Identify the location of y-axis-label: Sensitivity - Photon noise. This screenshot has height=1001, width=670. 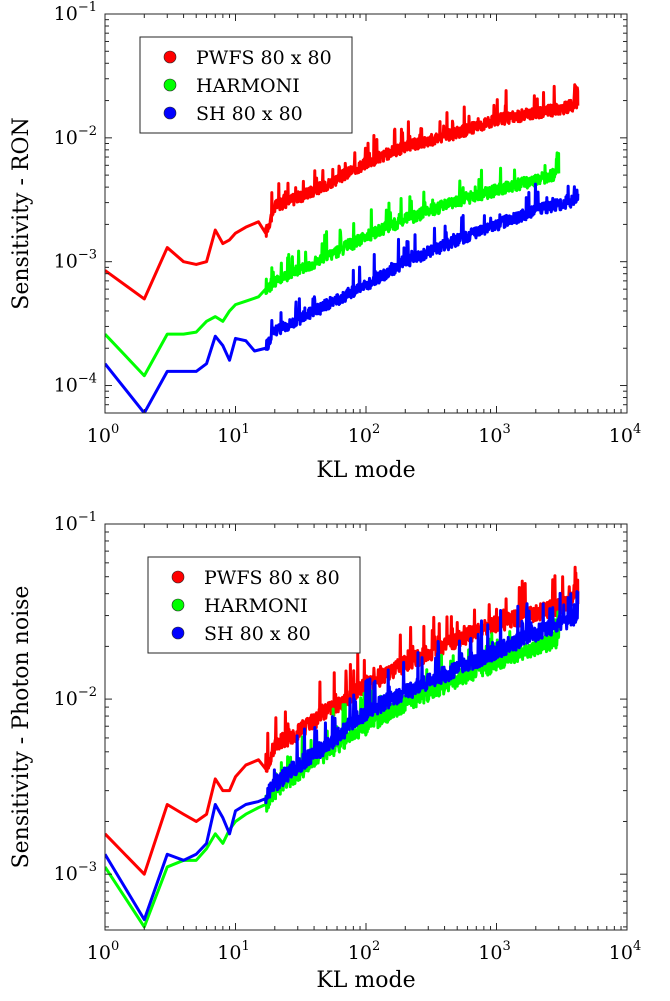
(21, 727).